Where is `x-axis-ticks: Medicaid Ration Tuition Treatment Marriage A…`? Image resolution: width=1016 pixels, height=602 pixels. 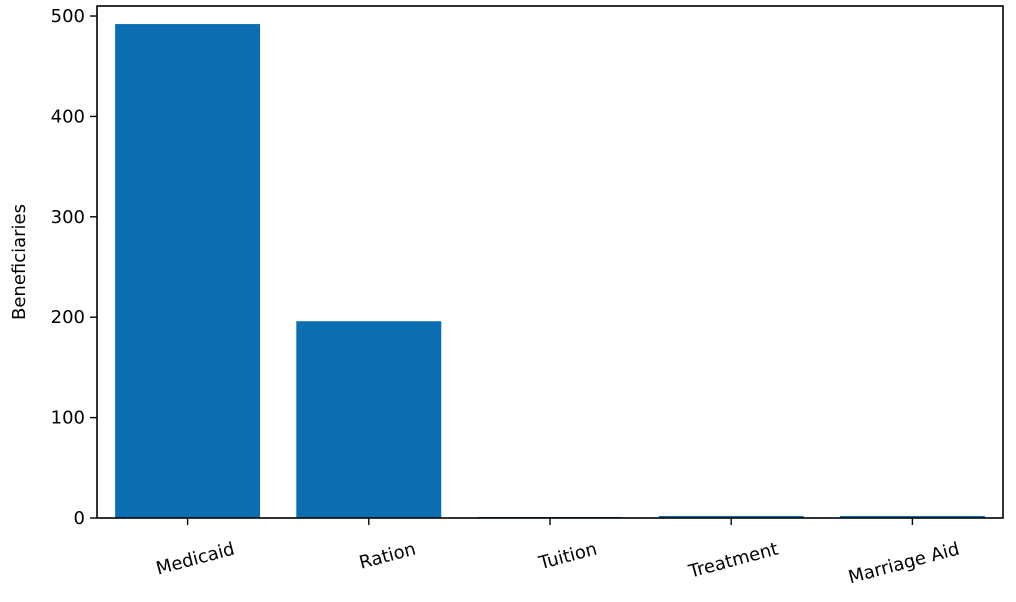
x-axis-ticks: Medicaid Ration Tuition Treatment Marriage A… is located at coordinates (558, 553).